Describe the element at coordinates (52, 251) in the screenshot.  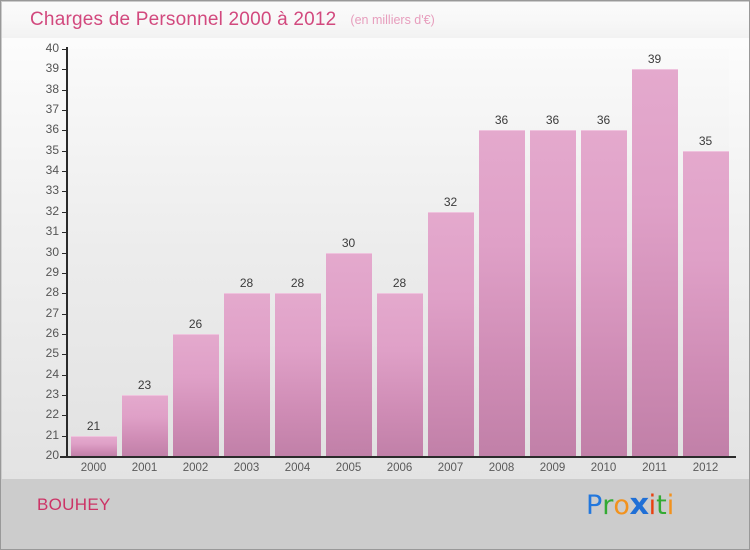
I see `y-axis-tick-label: 30` at that location.